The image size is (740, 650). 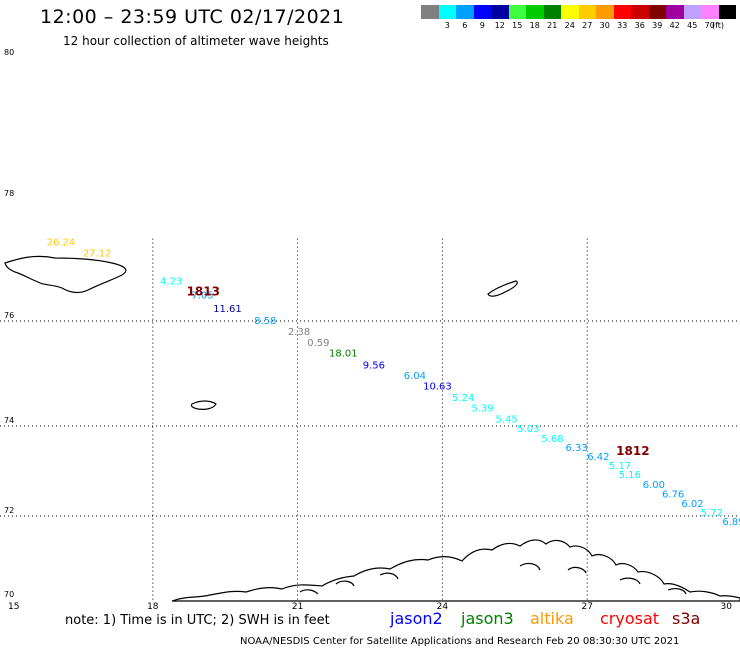 I want to click on color-legend: 3 6 9 12 15 18 21 24 27 30 33 36 39 42 45 70, so click(x=578, y=18).